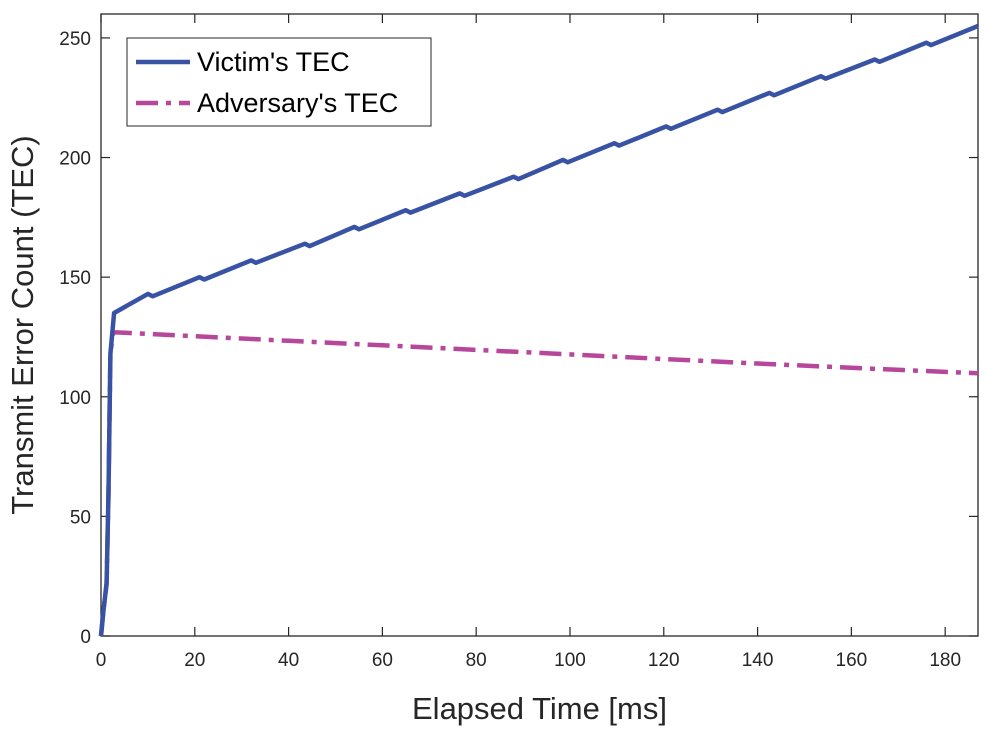  I want to click on y-tick-label: 150, so click(75, 278).